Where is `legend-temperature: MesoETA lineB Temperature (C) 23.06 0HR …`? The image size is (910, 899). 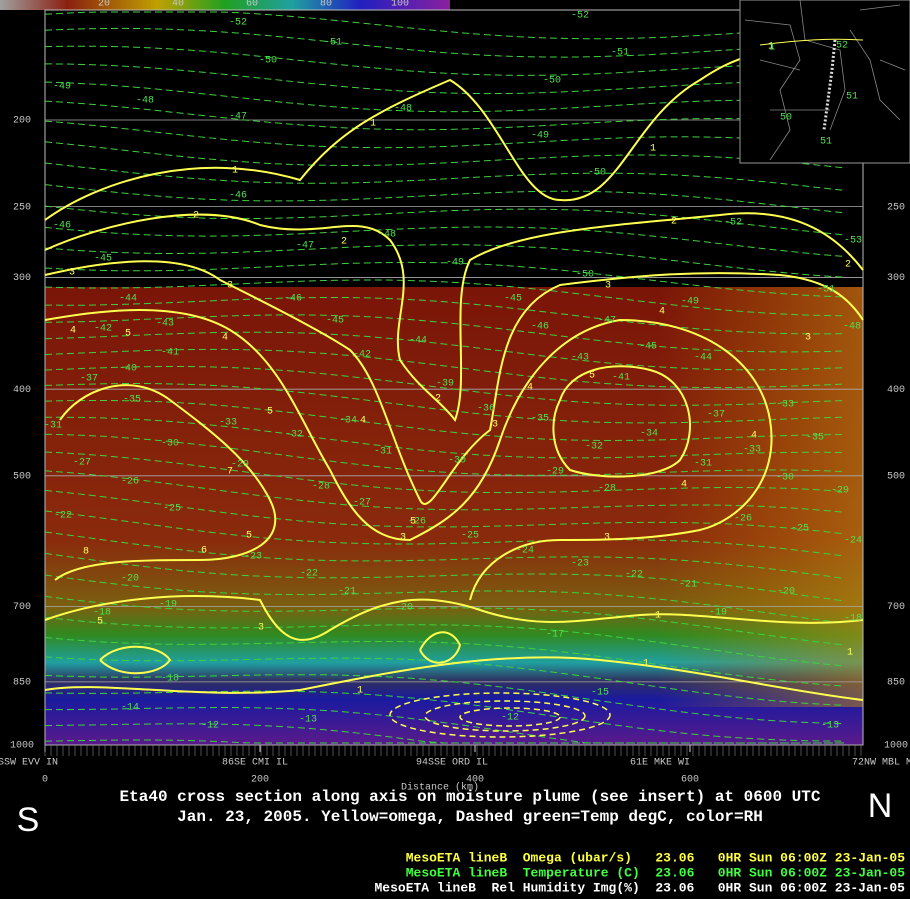 legend-temperature: MesoETA lineB Temperature (C) 23.06 0HR … is located at coordinates (655, 872).